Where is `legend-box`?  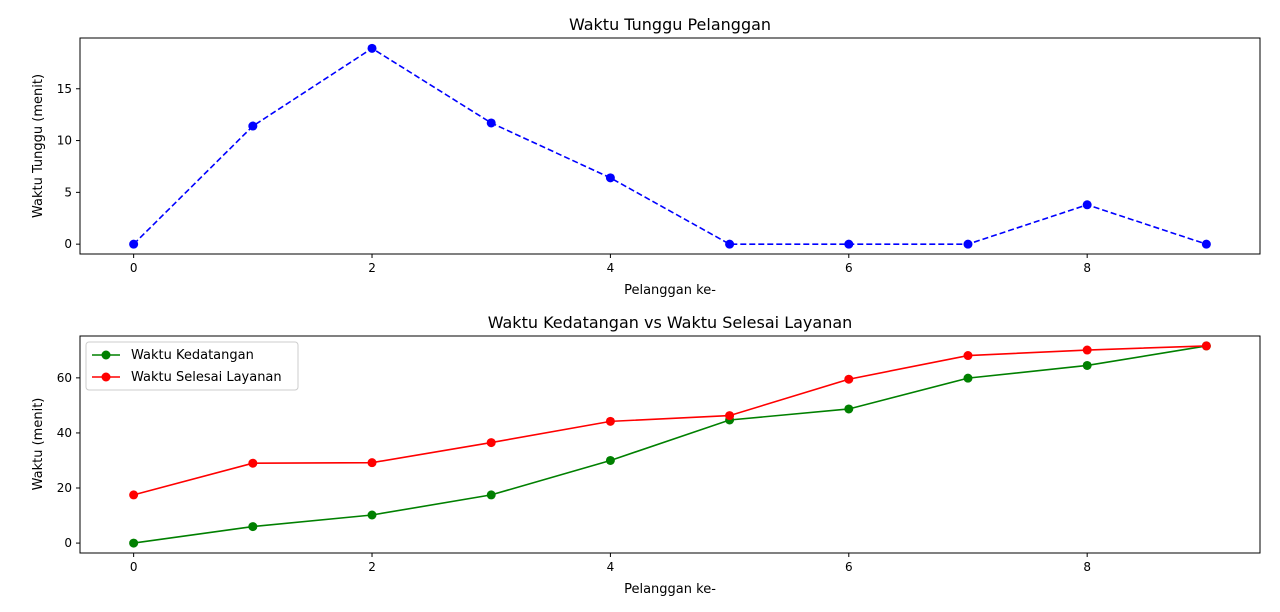
legend-box is located at coordinates (192, 366).